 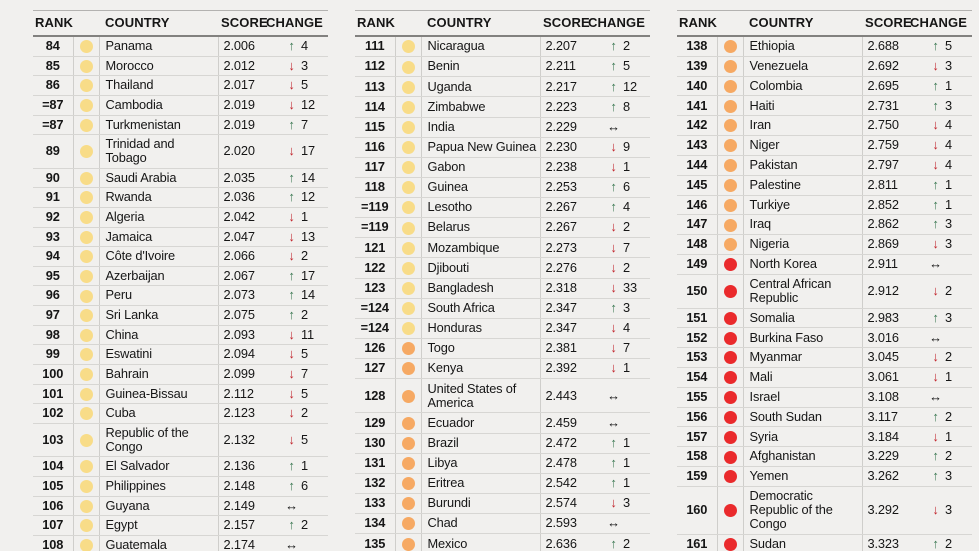 I want to click on table-row: 115 India 2.229 ↔, so click(x=503, y=127).